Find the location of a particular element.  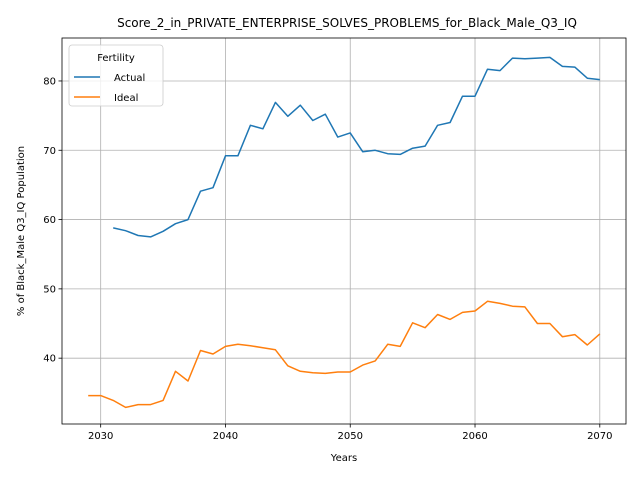

x-axis: 2030 2040 2050 2060 2070 is located at coordinates (350, 433).